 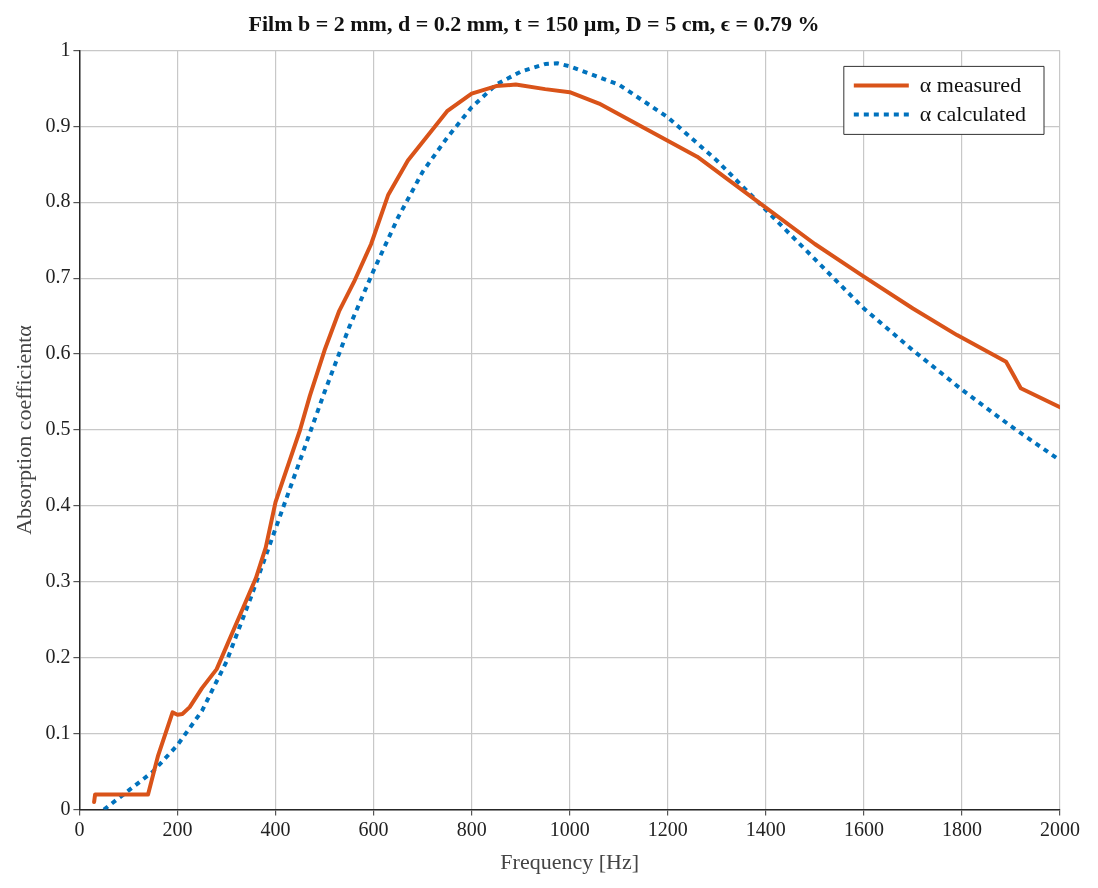 What do you see at coordinates (373, 828) in the screenshot?
I see `x-tick-label: 600` at bounding box center [373, 828].